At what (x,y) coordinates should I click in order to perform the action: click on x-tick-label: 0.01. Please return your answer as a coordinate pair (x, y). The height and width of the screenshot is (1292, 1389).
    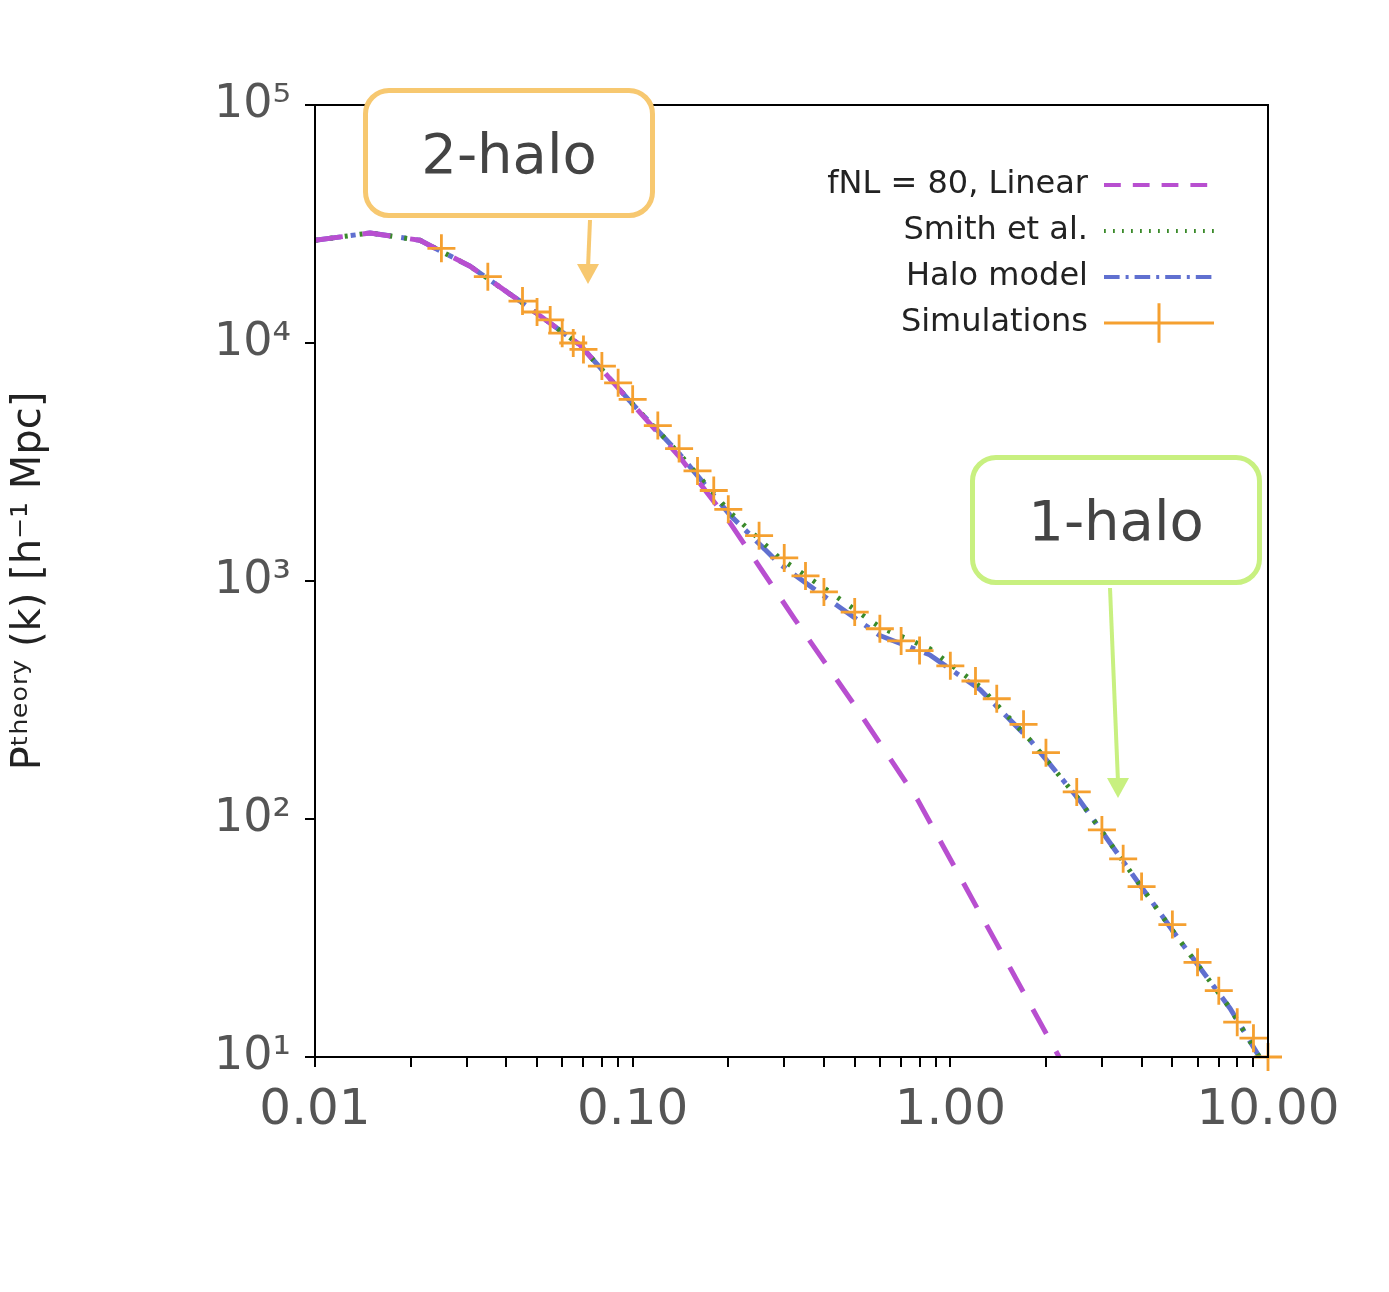
    Looking at the image, I should click on (315, 1106).